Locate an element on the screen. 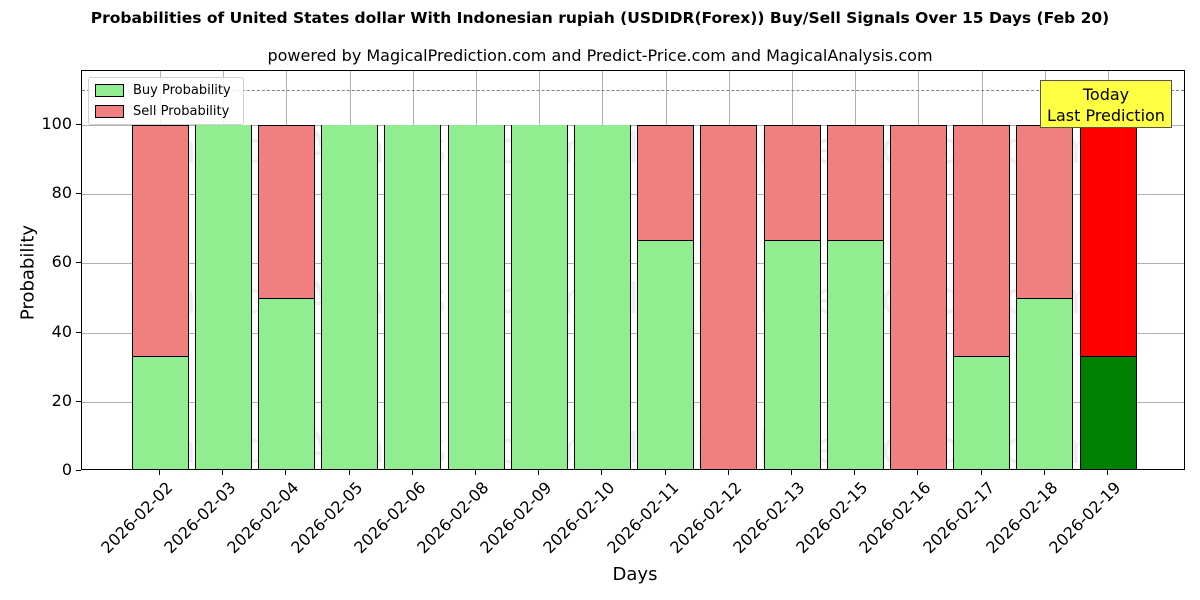 The height and width of the screenshot is (600, 1200). y-tick-label: 0 is located at coordinates (66, 469).